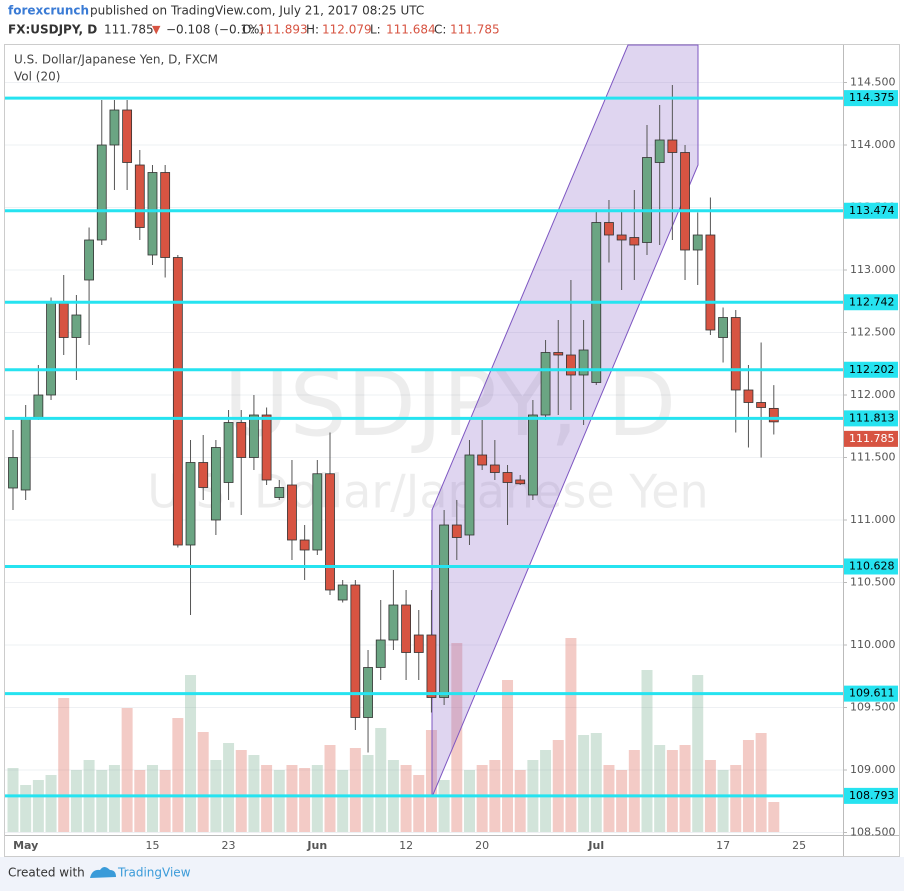 Image resolution: width=904 pixels, height=891 pixels. Describe the element at coordinates (411, 30) in the screenshot. I see `ohlc-value: 111.684` at that location.